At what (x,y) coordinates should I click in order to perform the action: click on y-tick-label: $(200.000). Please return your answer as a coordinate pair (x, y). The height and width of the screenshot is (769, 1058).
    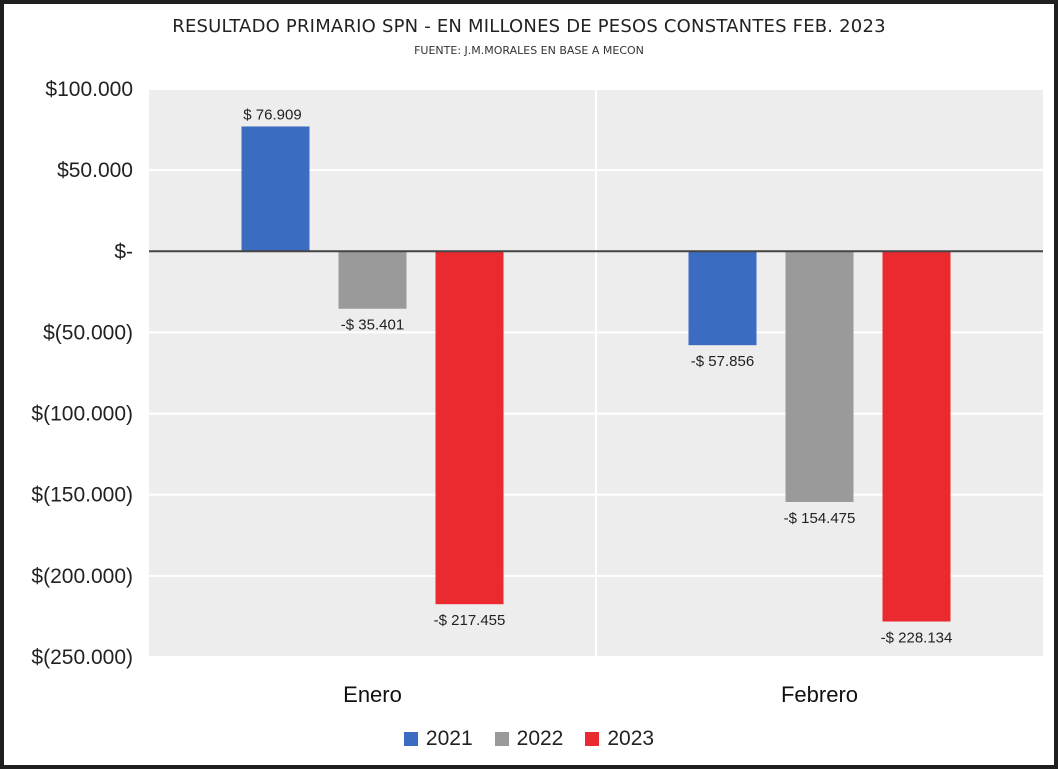
    Looking at the image, I should click on (82, 576).